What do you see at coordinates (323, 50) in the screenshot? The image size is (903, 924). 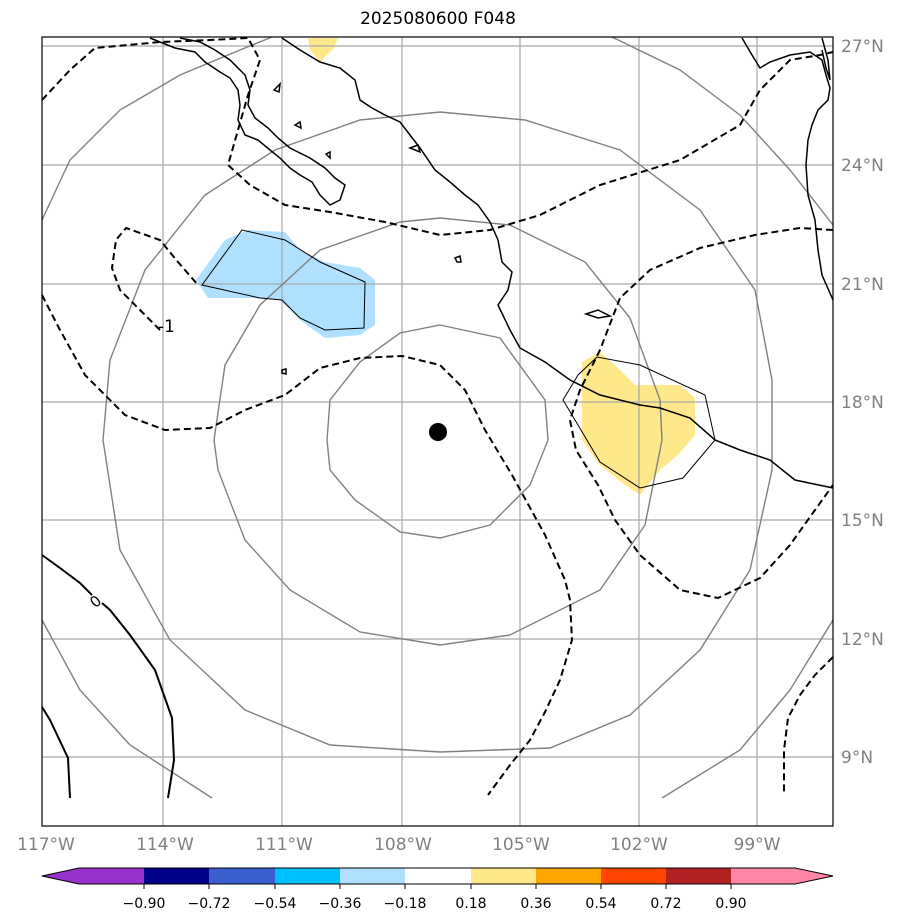 I see `positive-anomaly-fill-north` at bounding box center [323, 50].